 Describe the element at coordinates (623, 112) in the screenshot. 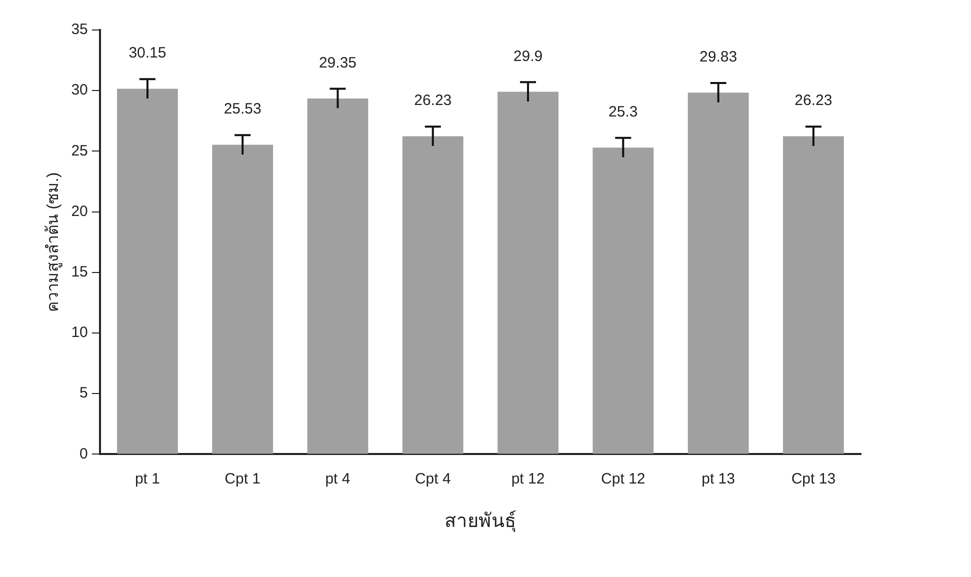

I see `data-label: 25.3` at that location.